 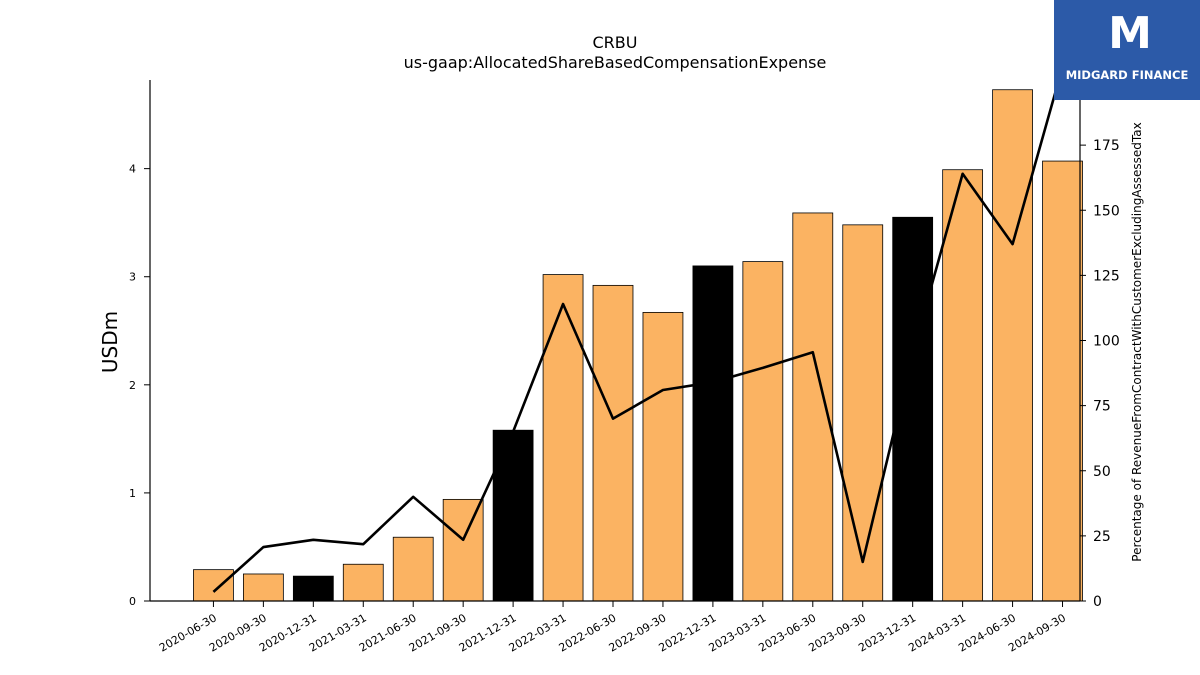 I want to click on y-tick-label: 1, so click(x=132, y=493).